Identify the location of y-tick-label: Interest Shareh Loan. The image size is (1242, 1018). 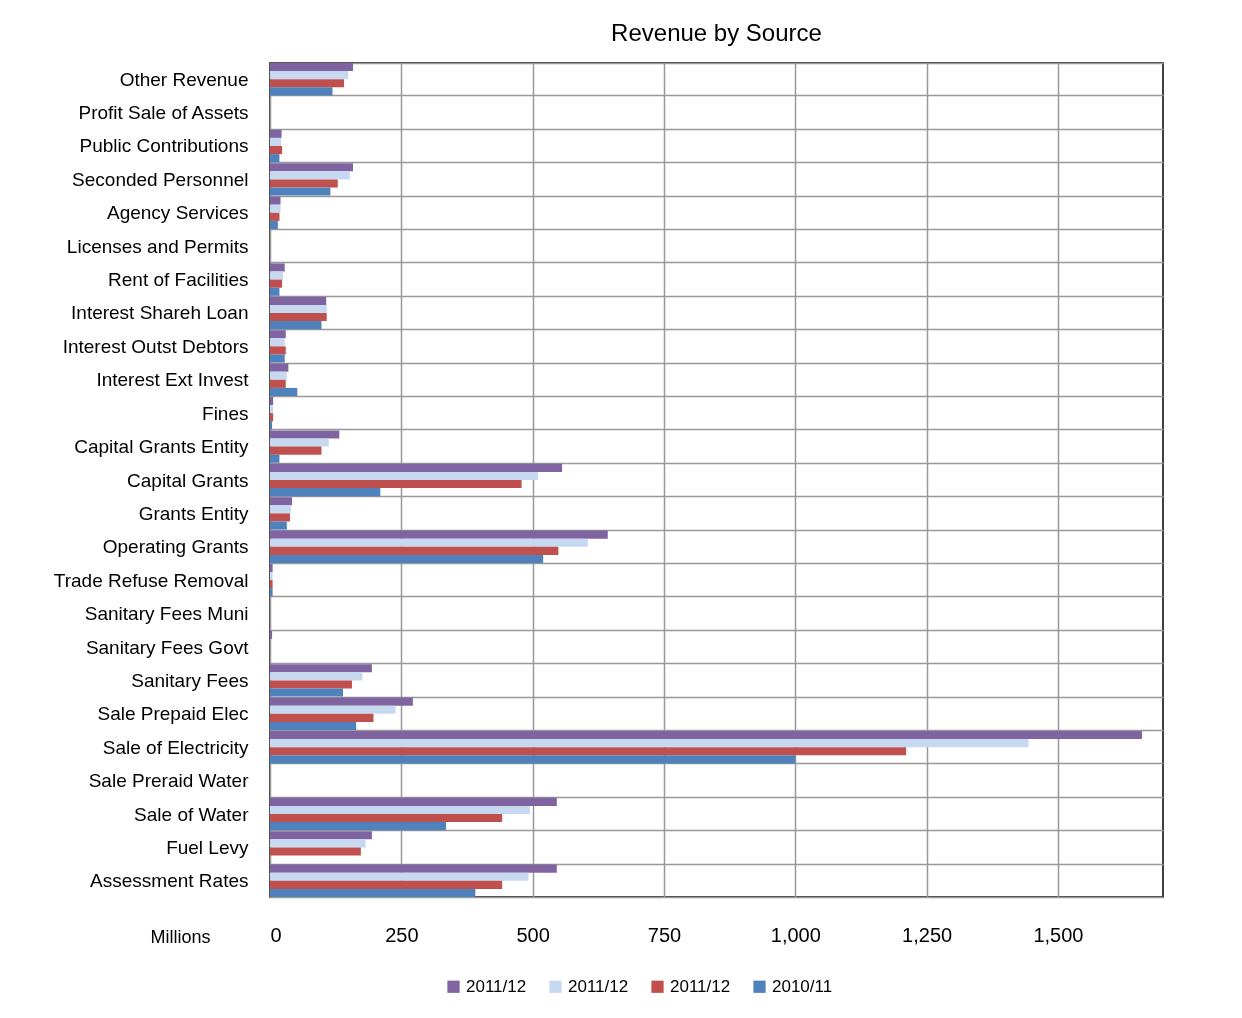
(160, 313).